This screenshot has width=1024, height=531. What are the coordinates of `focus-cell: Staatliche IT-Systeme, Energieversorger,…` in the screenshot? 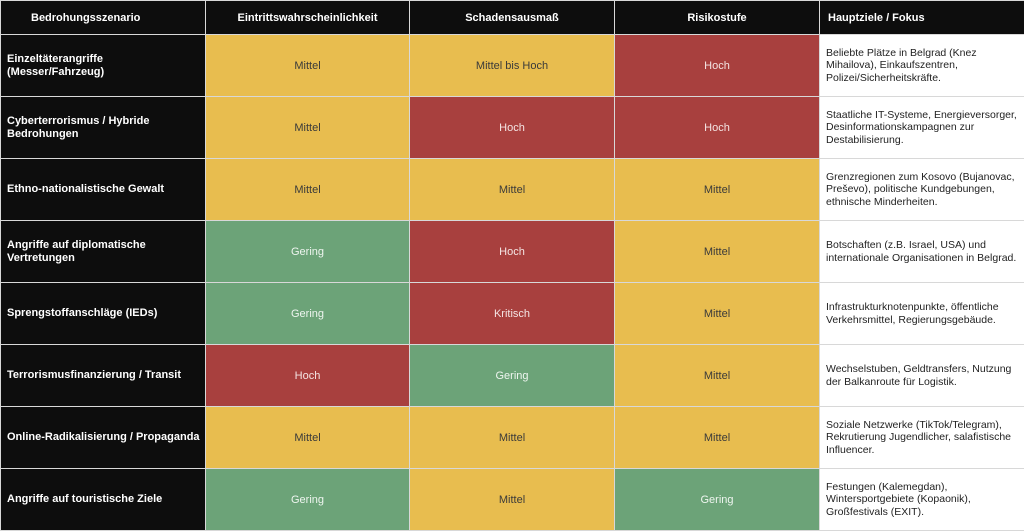 It's located at (921, 127).